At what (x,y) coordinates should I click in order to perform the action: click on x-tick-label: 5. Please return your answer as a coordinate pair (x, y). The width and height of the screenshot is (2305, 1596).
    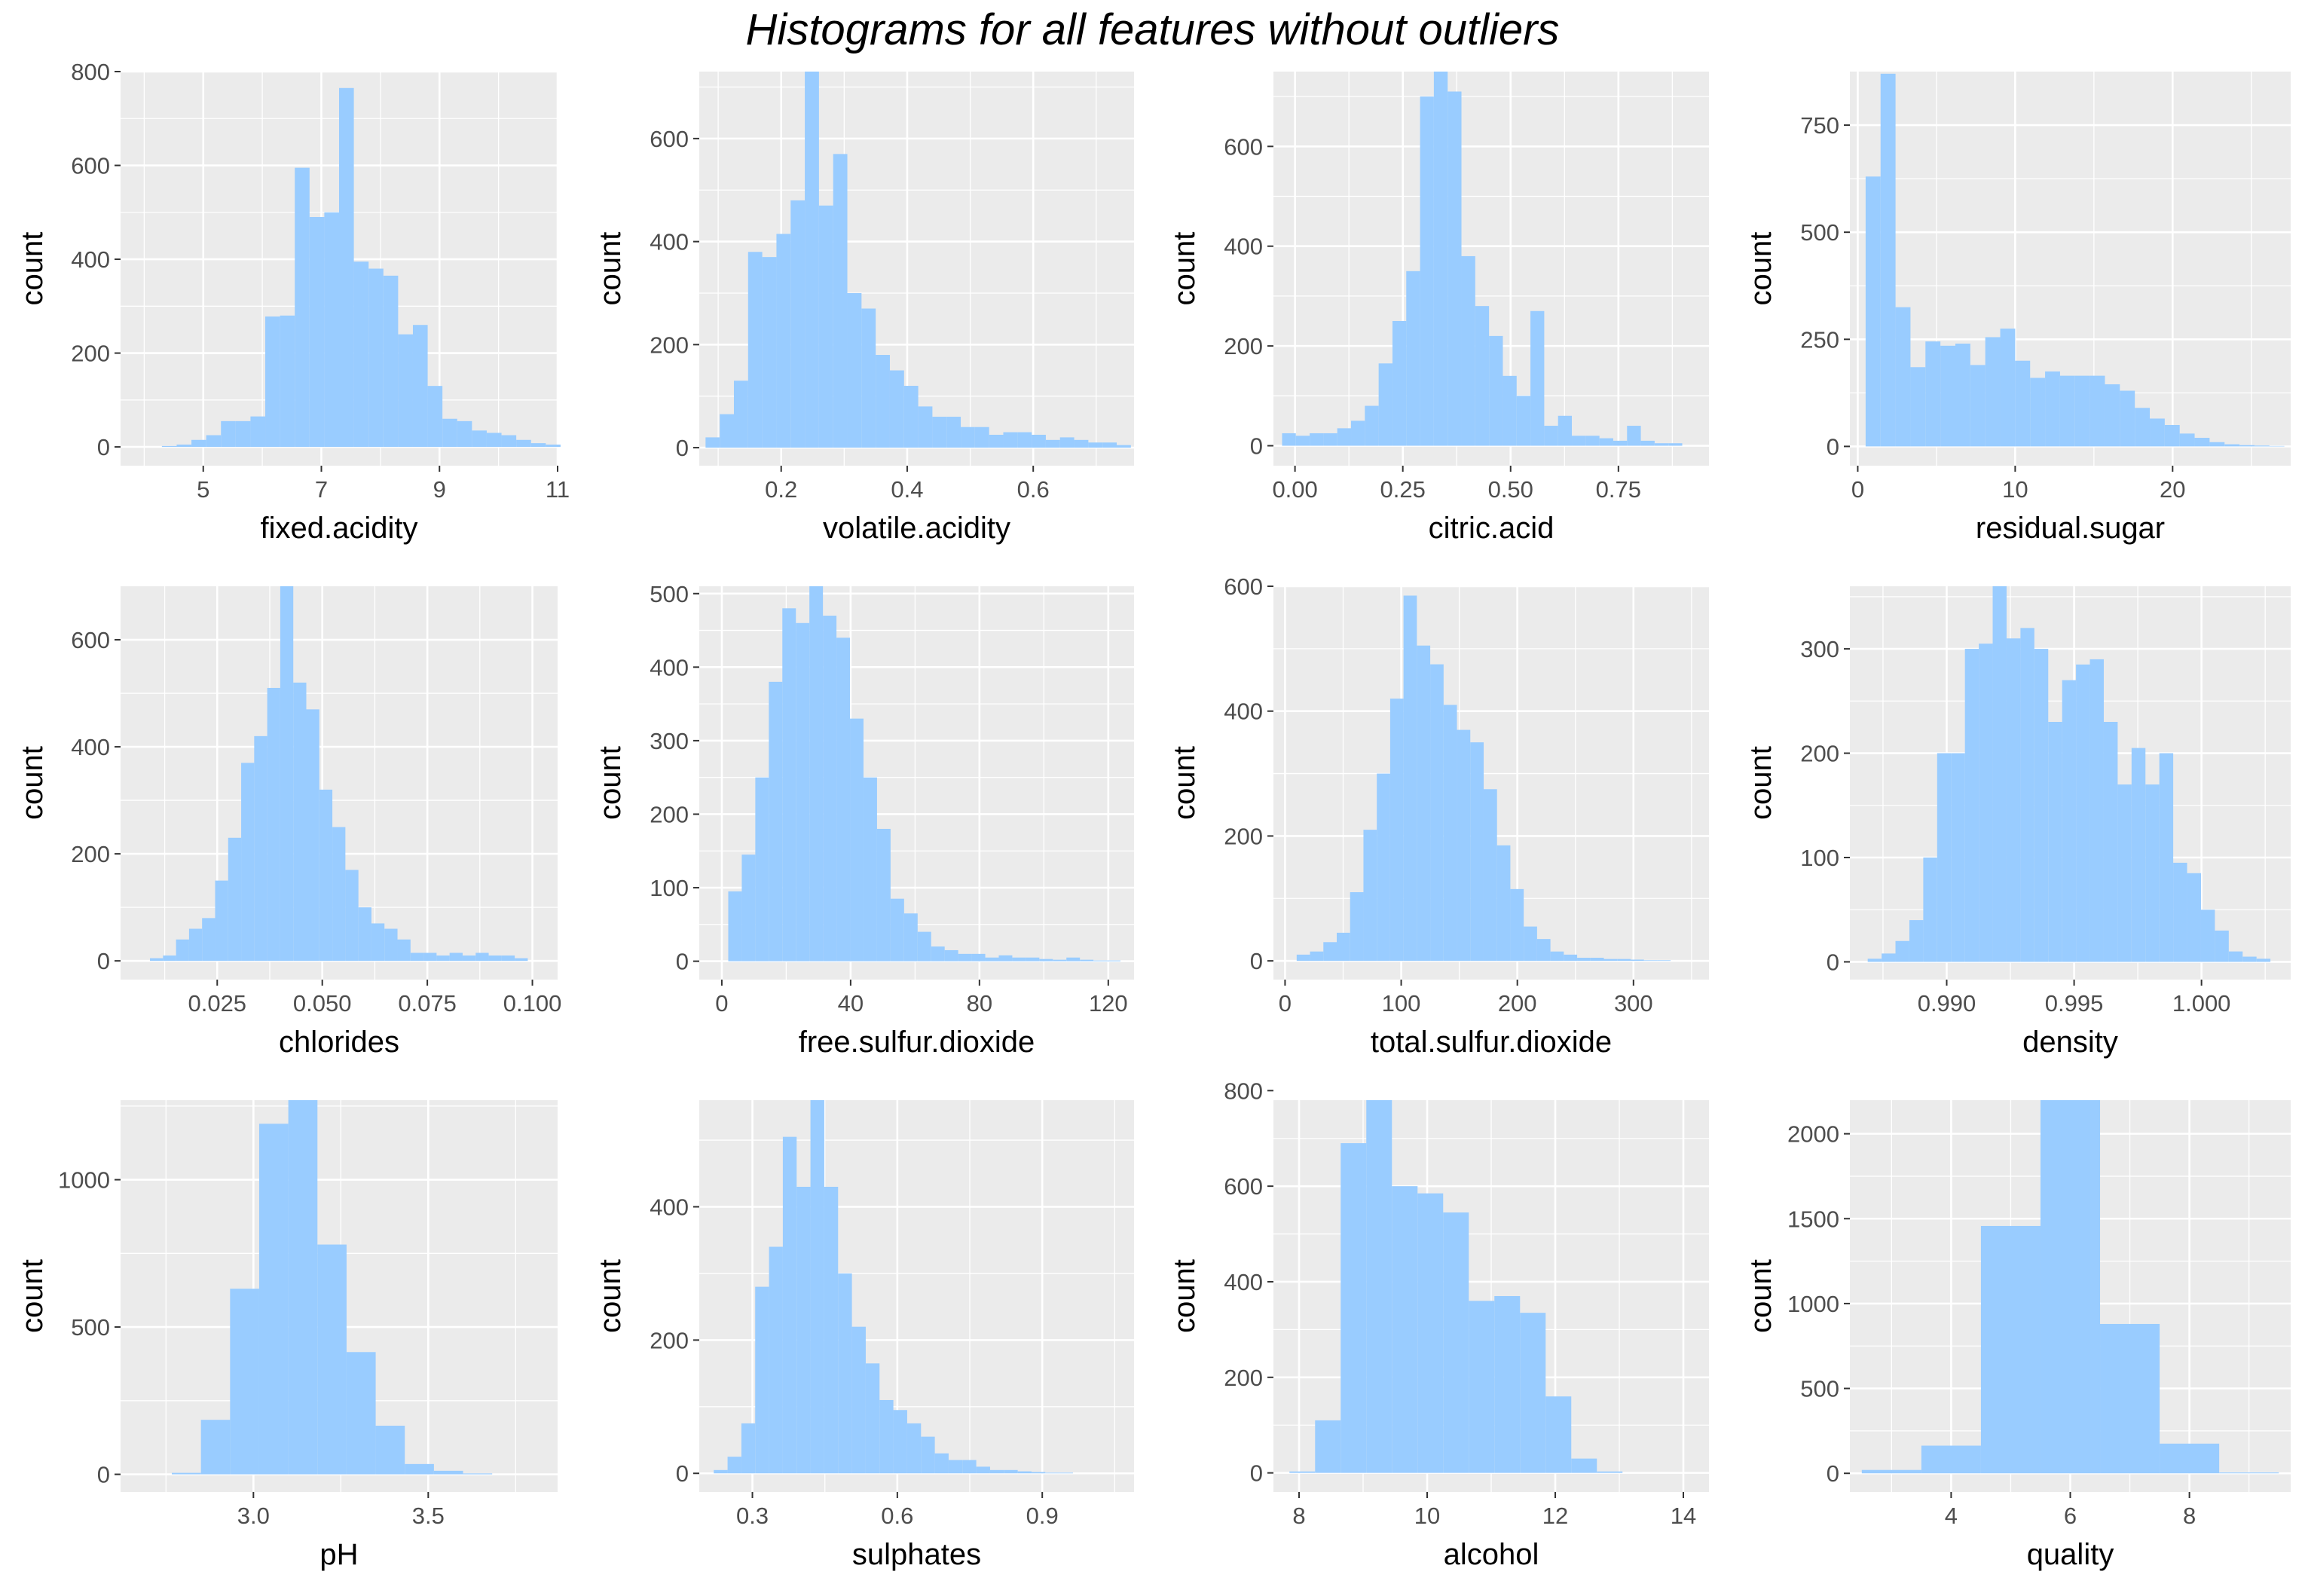
    Looking at the image, I should click on (203, 489).